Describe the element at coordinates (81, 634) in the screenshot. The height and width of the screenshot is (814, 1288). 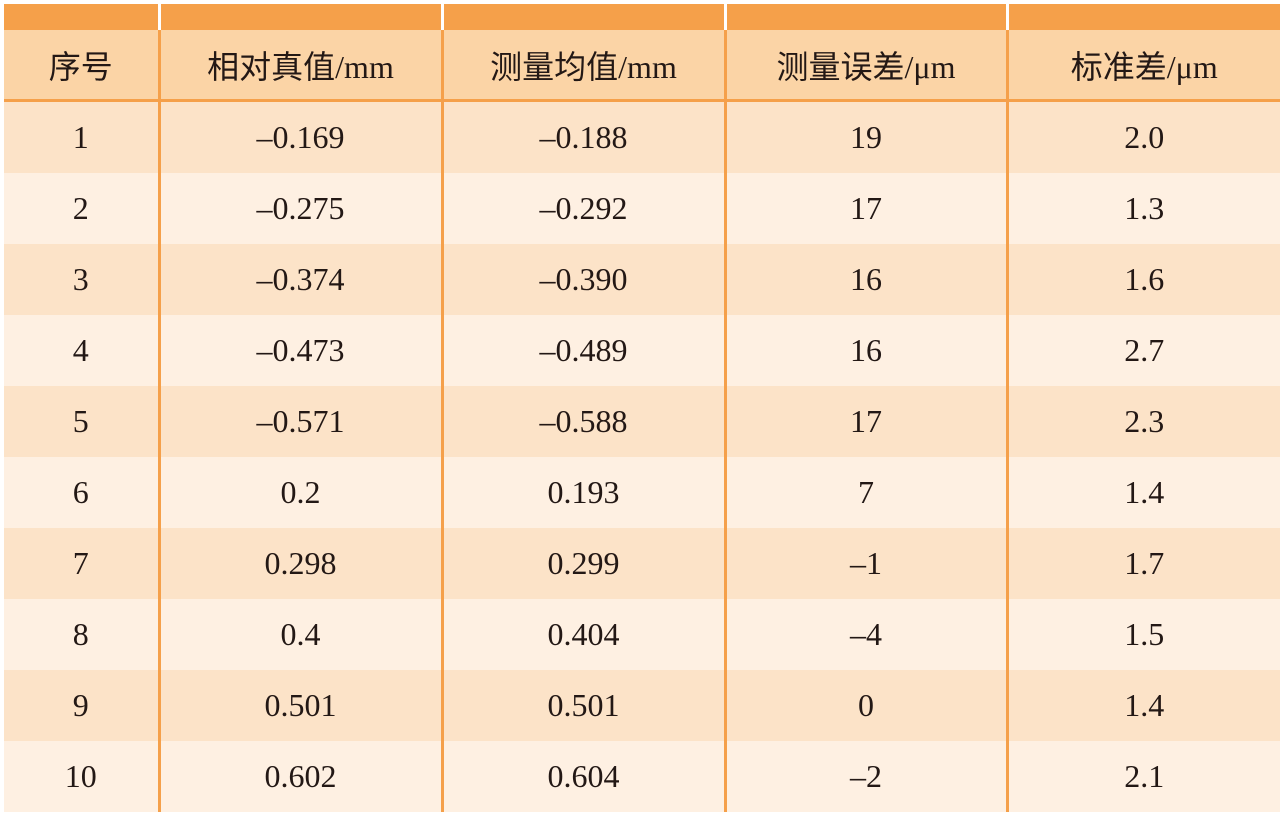
I see `cell-index: 8` at that location.